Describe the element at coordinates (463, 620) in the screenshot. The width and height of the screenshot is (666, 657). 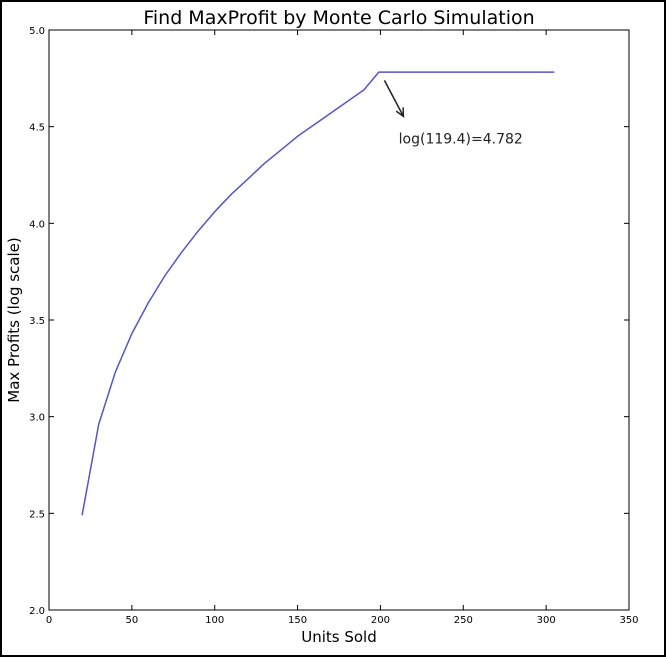
I see `x-tick-label: 250` at that location.